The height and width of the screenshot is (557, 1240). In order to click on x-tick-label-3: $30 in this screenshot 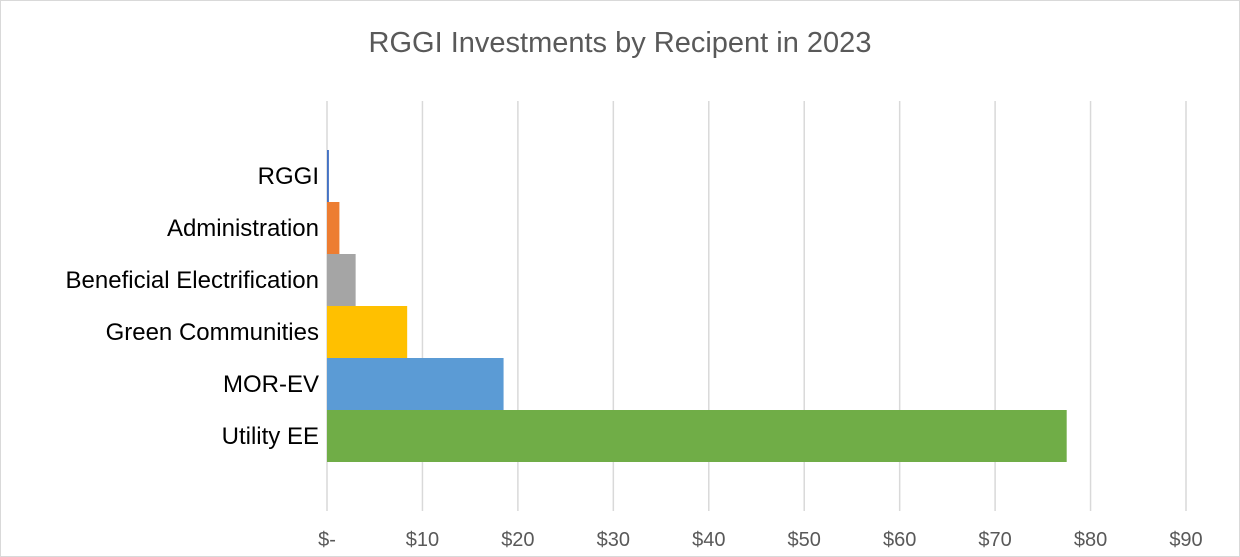, I will do `click(613, 540)`.